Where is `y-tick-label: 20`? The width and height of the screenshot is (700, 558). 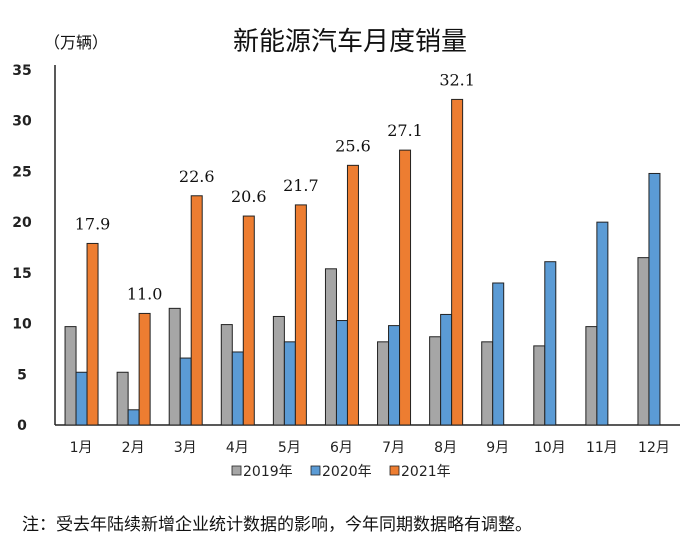 y-tick-label: 20 is located at coordinates (22, 223).